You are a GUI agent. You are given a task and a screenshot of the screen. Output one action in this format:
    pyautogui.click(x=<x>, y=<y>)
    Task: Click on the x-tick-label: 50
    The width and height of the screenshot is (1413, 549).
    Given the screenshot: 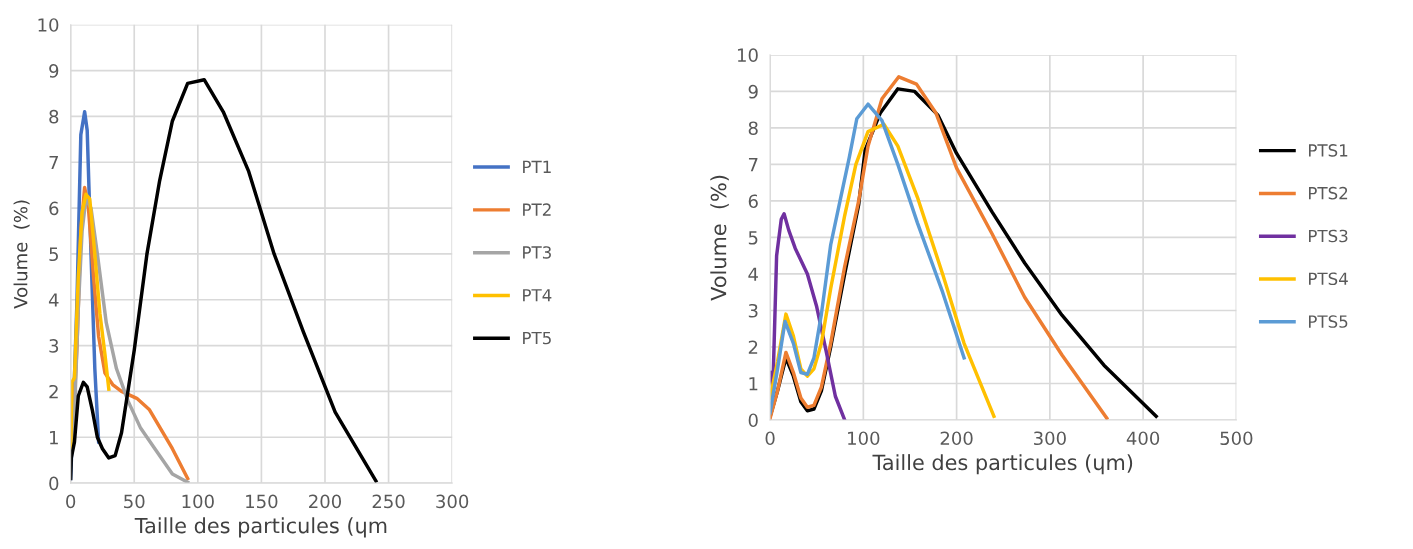 What is the action you would take?
    pyautogui.click(x=134, y=501)
    